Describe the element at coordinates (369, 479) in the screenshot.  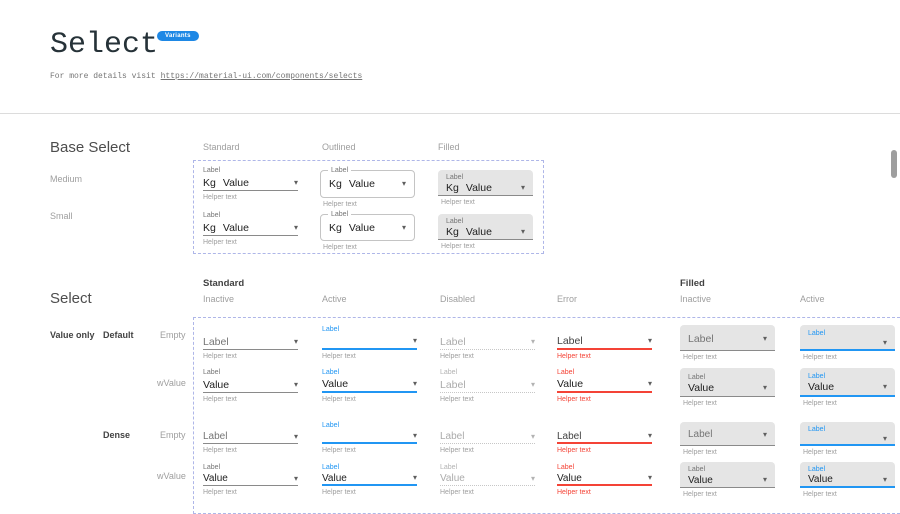
I see `dense-standard-active-wvalue-select: Label Value ▾ Helper text` at that location.